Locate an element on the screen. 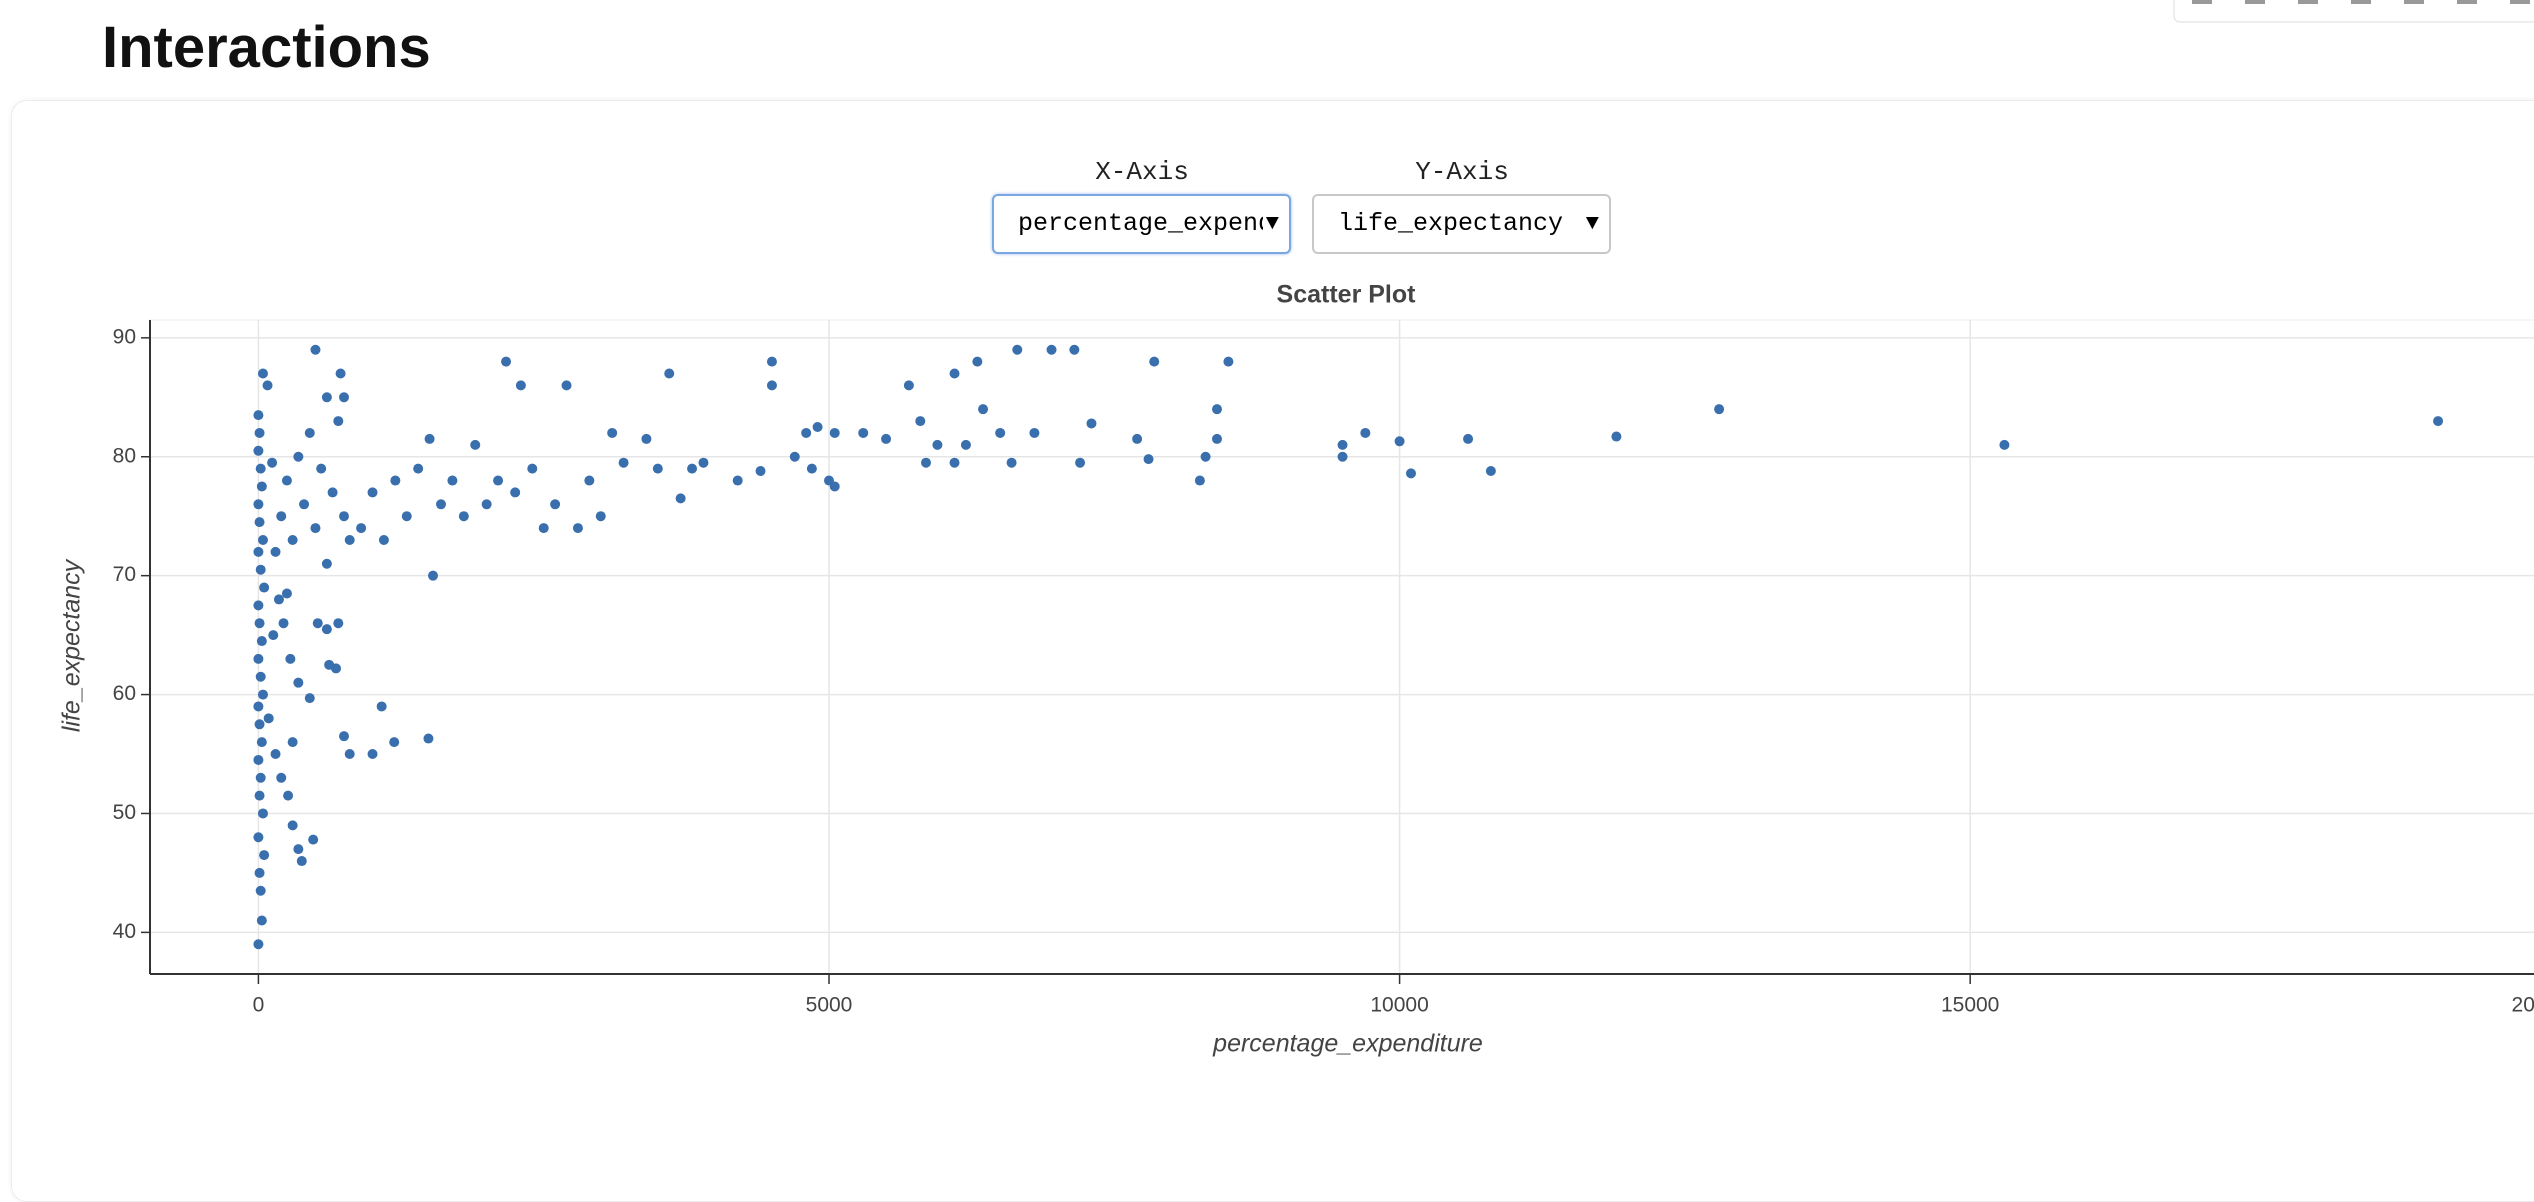 The height and width of the screenshot is (1202, 2534). x-tick-label: 5000 is located at coordinates (829, 1005).